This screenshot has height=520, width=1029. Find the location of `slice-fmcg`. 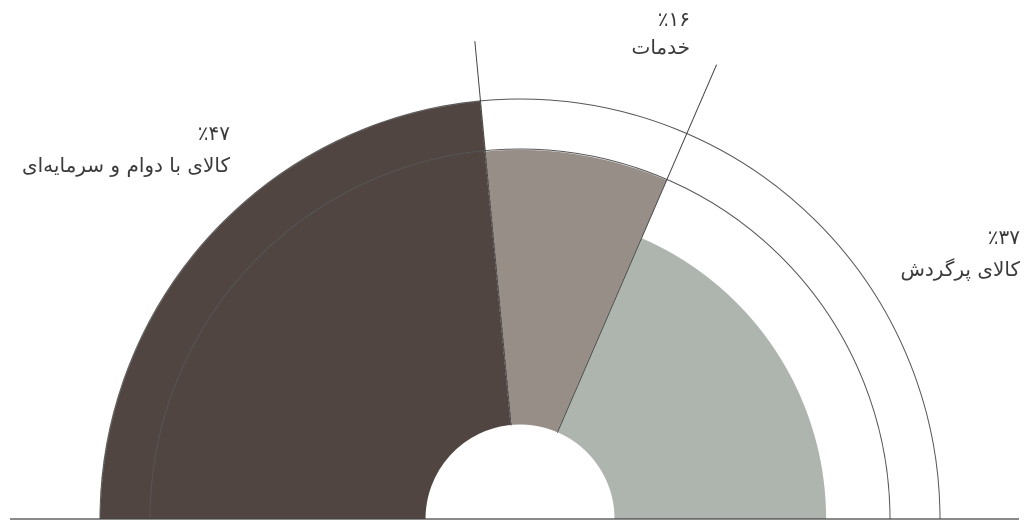

slice-fmcg is located at coordinates (692, 378).